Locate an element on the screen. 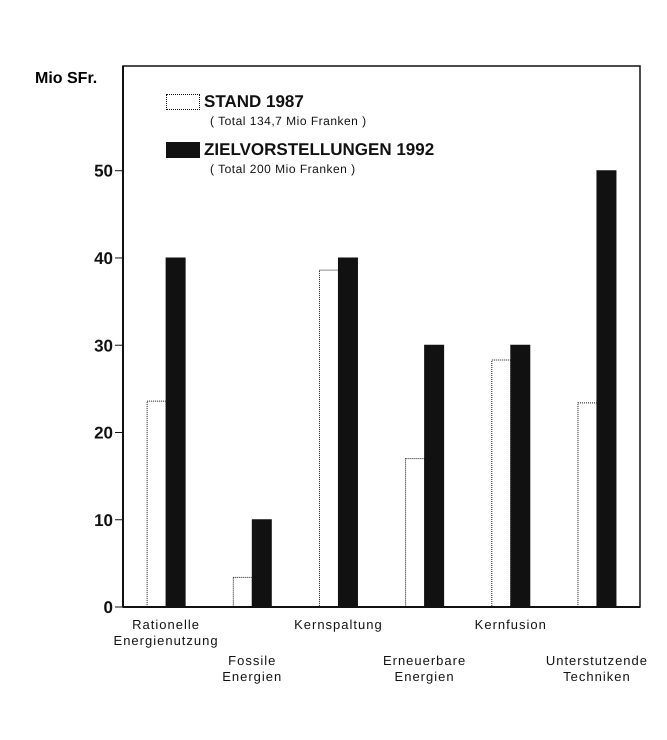 This screenshot has height=740, width=667. y-tick-label: 40 is located at coordinates (103, 258).